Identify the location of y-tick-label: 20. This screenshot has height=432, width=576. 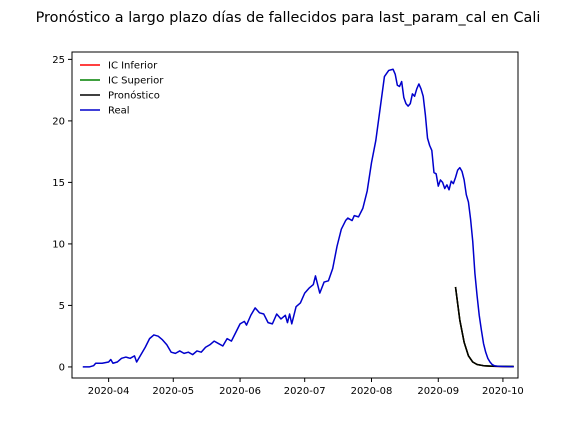
(58, 121).